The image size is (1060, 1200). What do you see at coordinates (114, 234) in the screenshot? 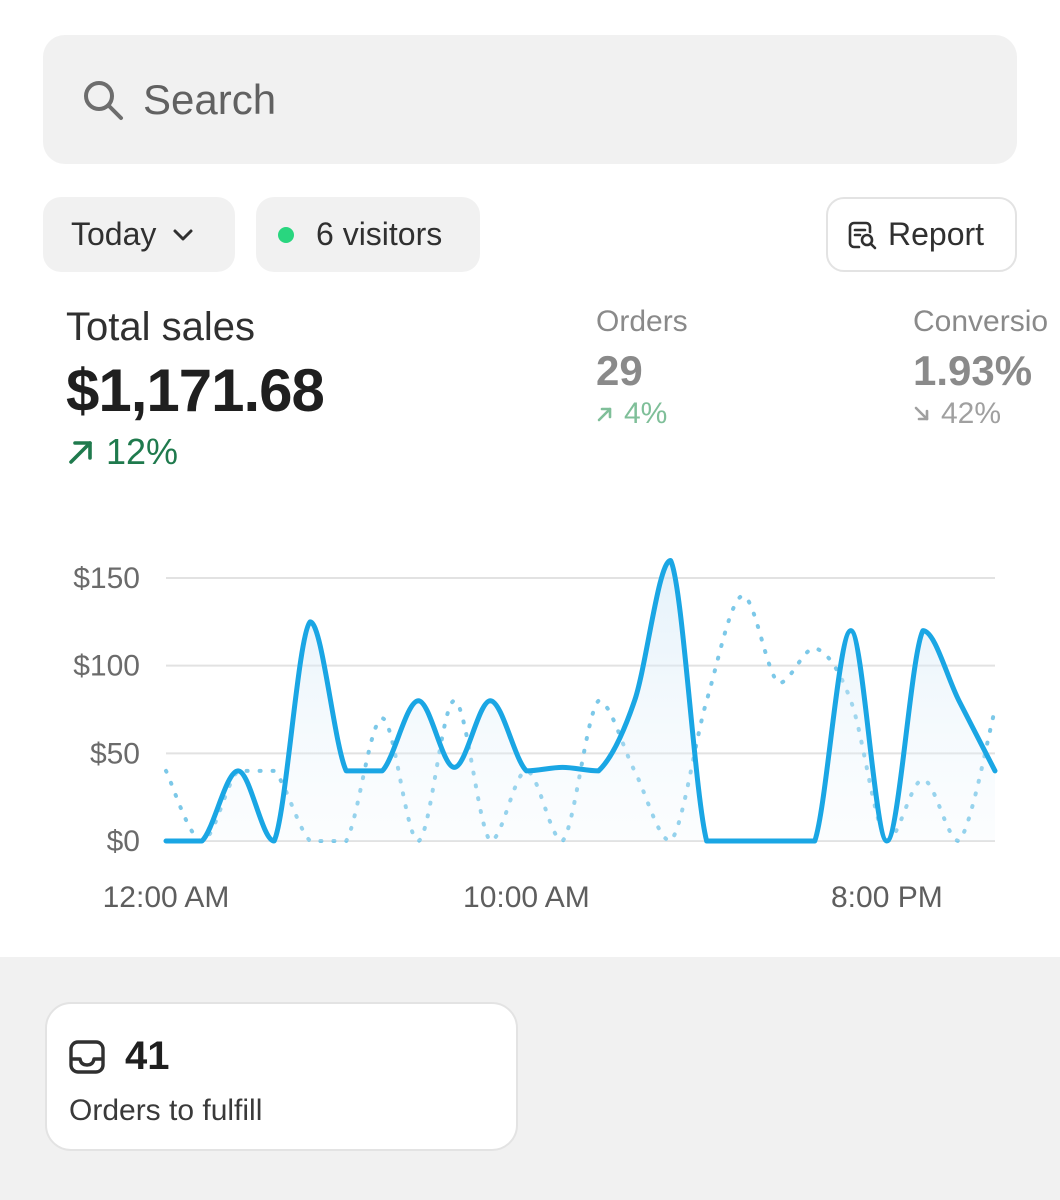
I see `date-range-label: Today` at bounding box center [114, 234].